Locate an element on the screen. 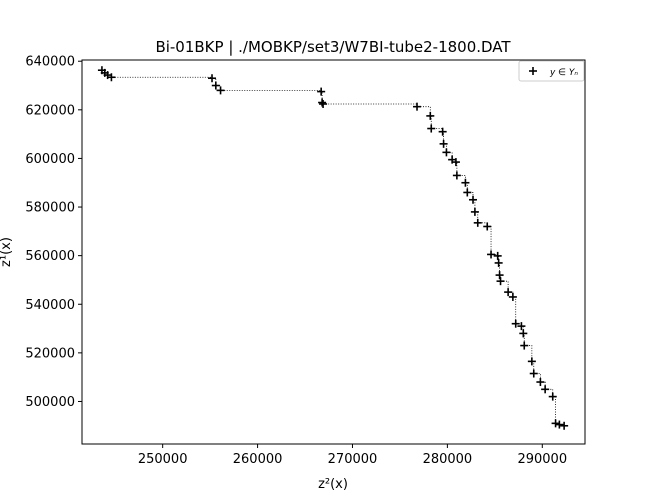  y-tick-label: 580000 is located at coordinates (50, 208).